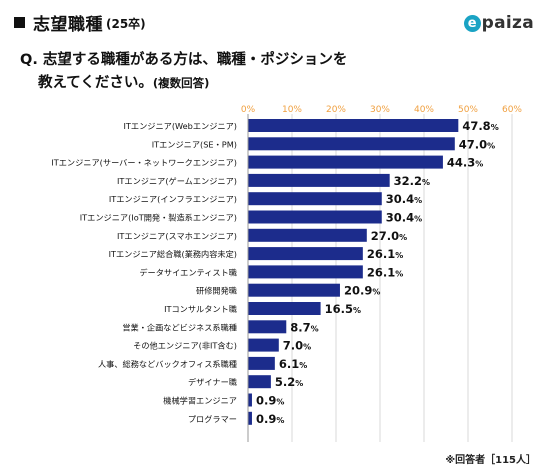 The height and width of the screenshot is (474, 550). Describe the element at coordinates (177, 181) in the screenshot. I see `category-label: ITエンジニア(ゲームエンジニア)` at that location.